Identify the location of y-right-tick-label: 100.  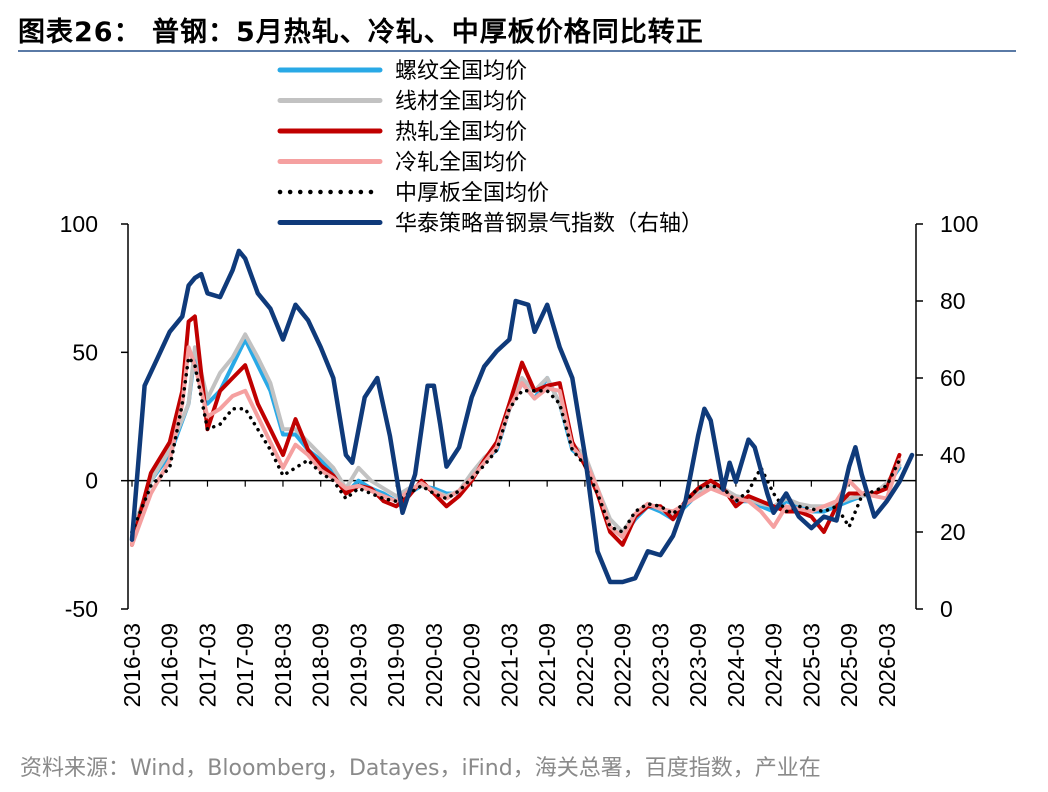
(959, 224).